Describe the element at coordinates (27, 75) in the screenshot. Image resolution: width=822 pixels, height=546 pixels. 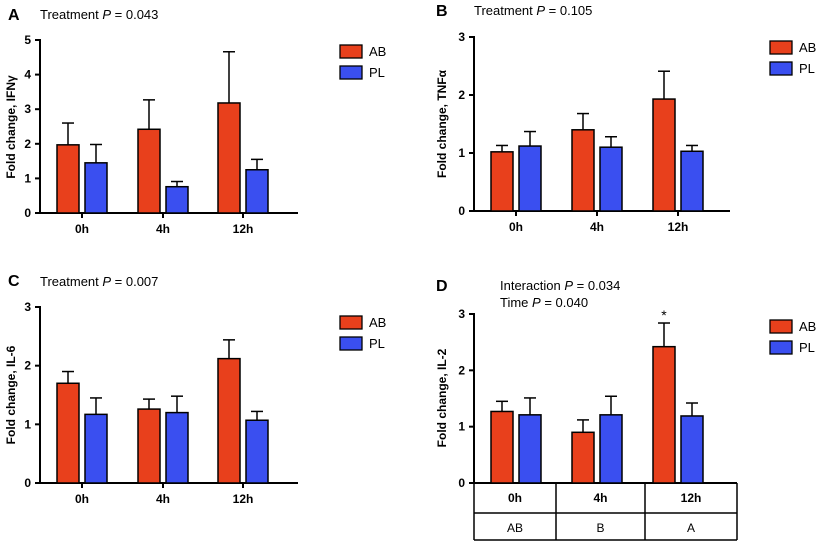
I see `y-tick-label: 4` at that location.